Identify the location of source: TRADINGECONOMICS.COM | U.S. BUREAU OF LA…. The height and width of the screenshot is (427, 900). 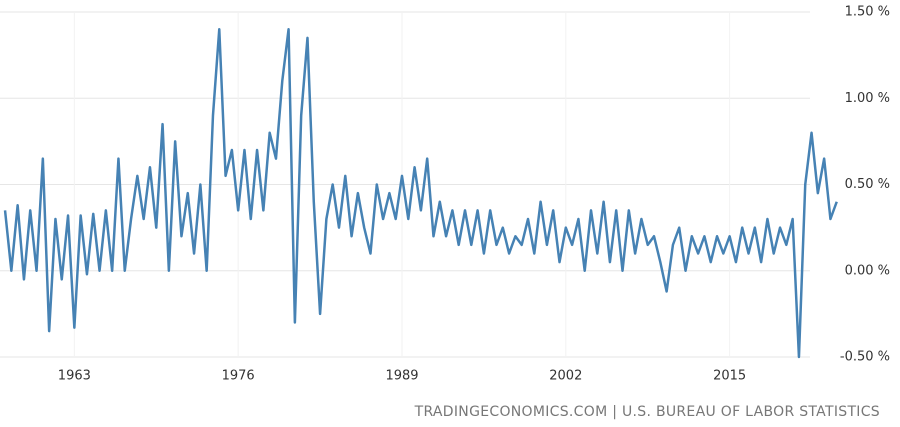
(647, 412).